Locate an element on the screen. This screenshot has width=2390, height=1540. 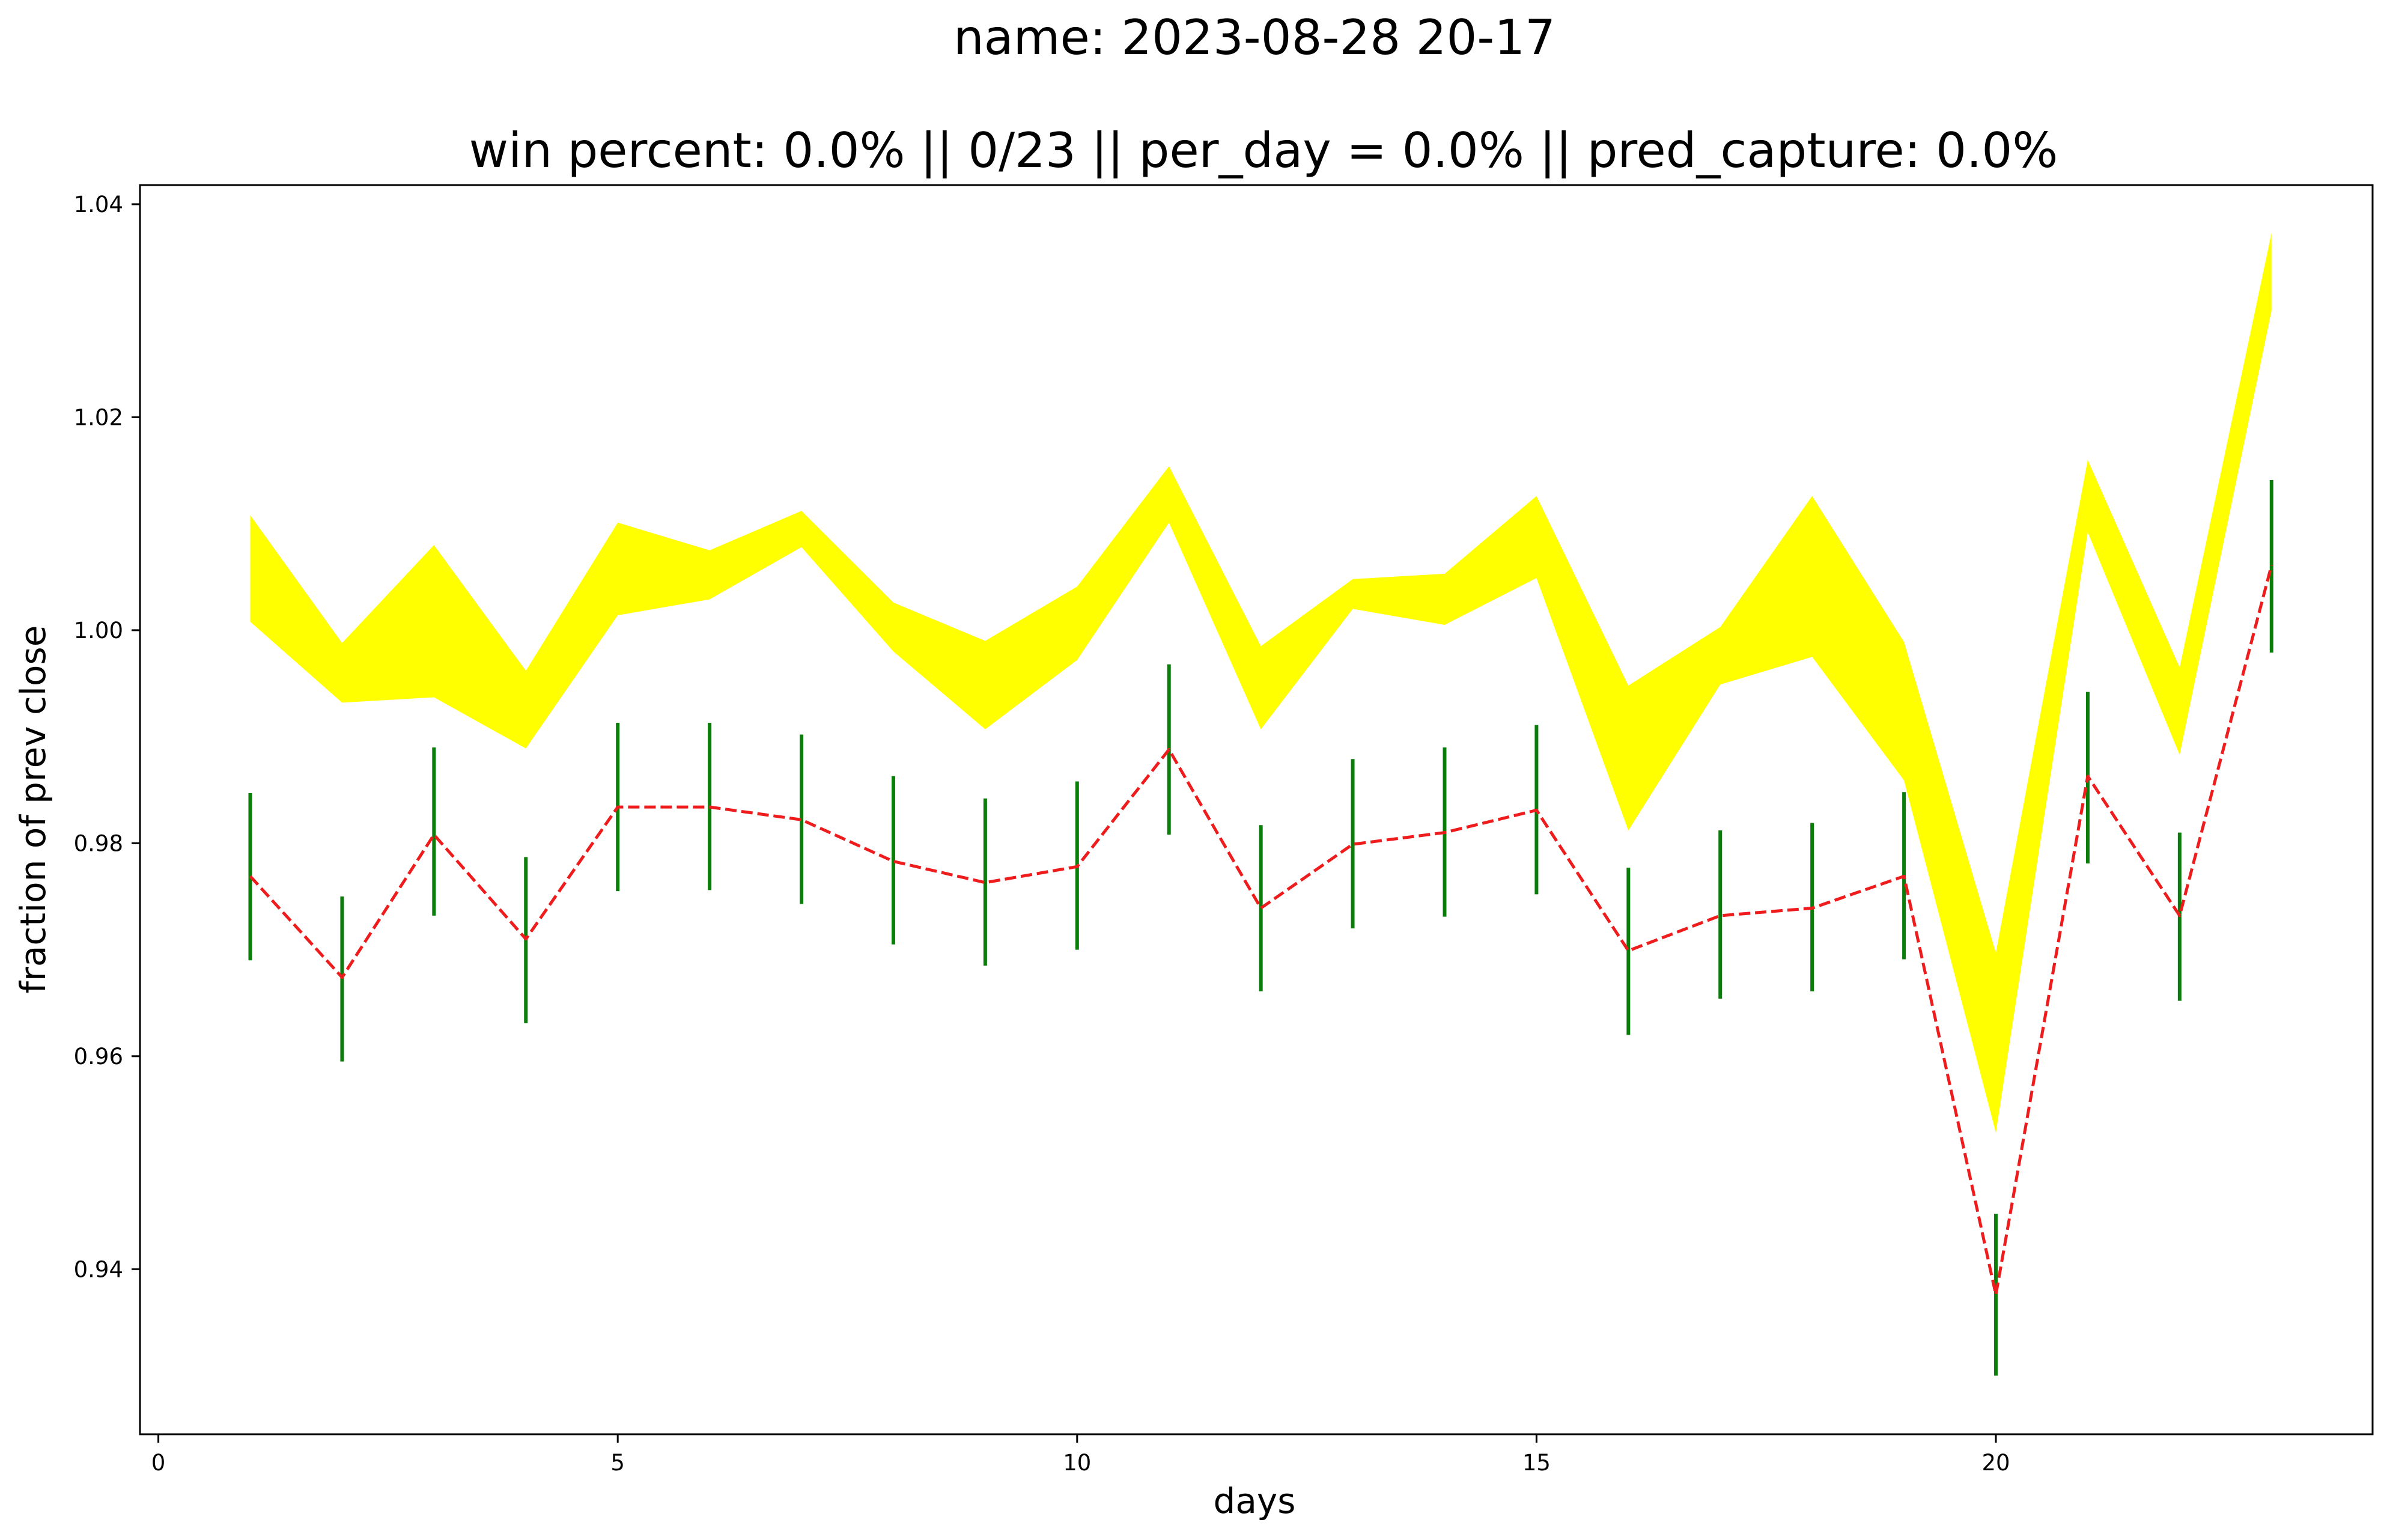
x-tick-label: 5 is located at coordinates (617, 1463).